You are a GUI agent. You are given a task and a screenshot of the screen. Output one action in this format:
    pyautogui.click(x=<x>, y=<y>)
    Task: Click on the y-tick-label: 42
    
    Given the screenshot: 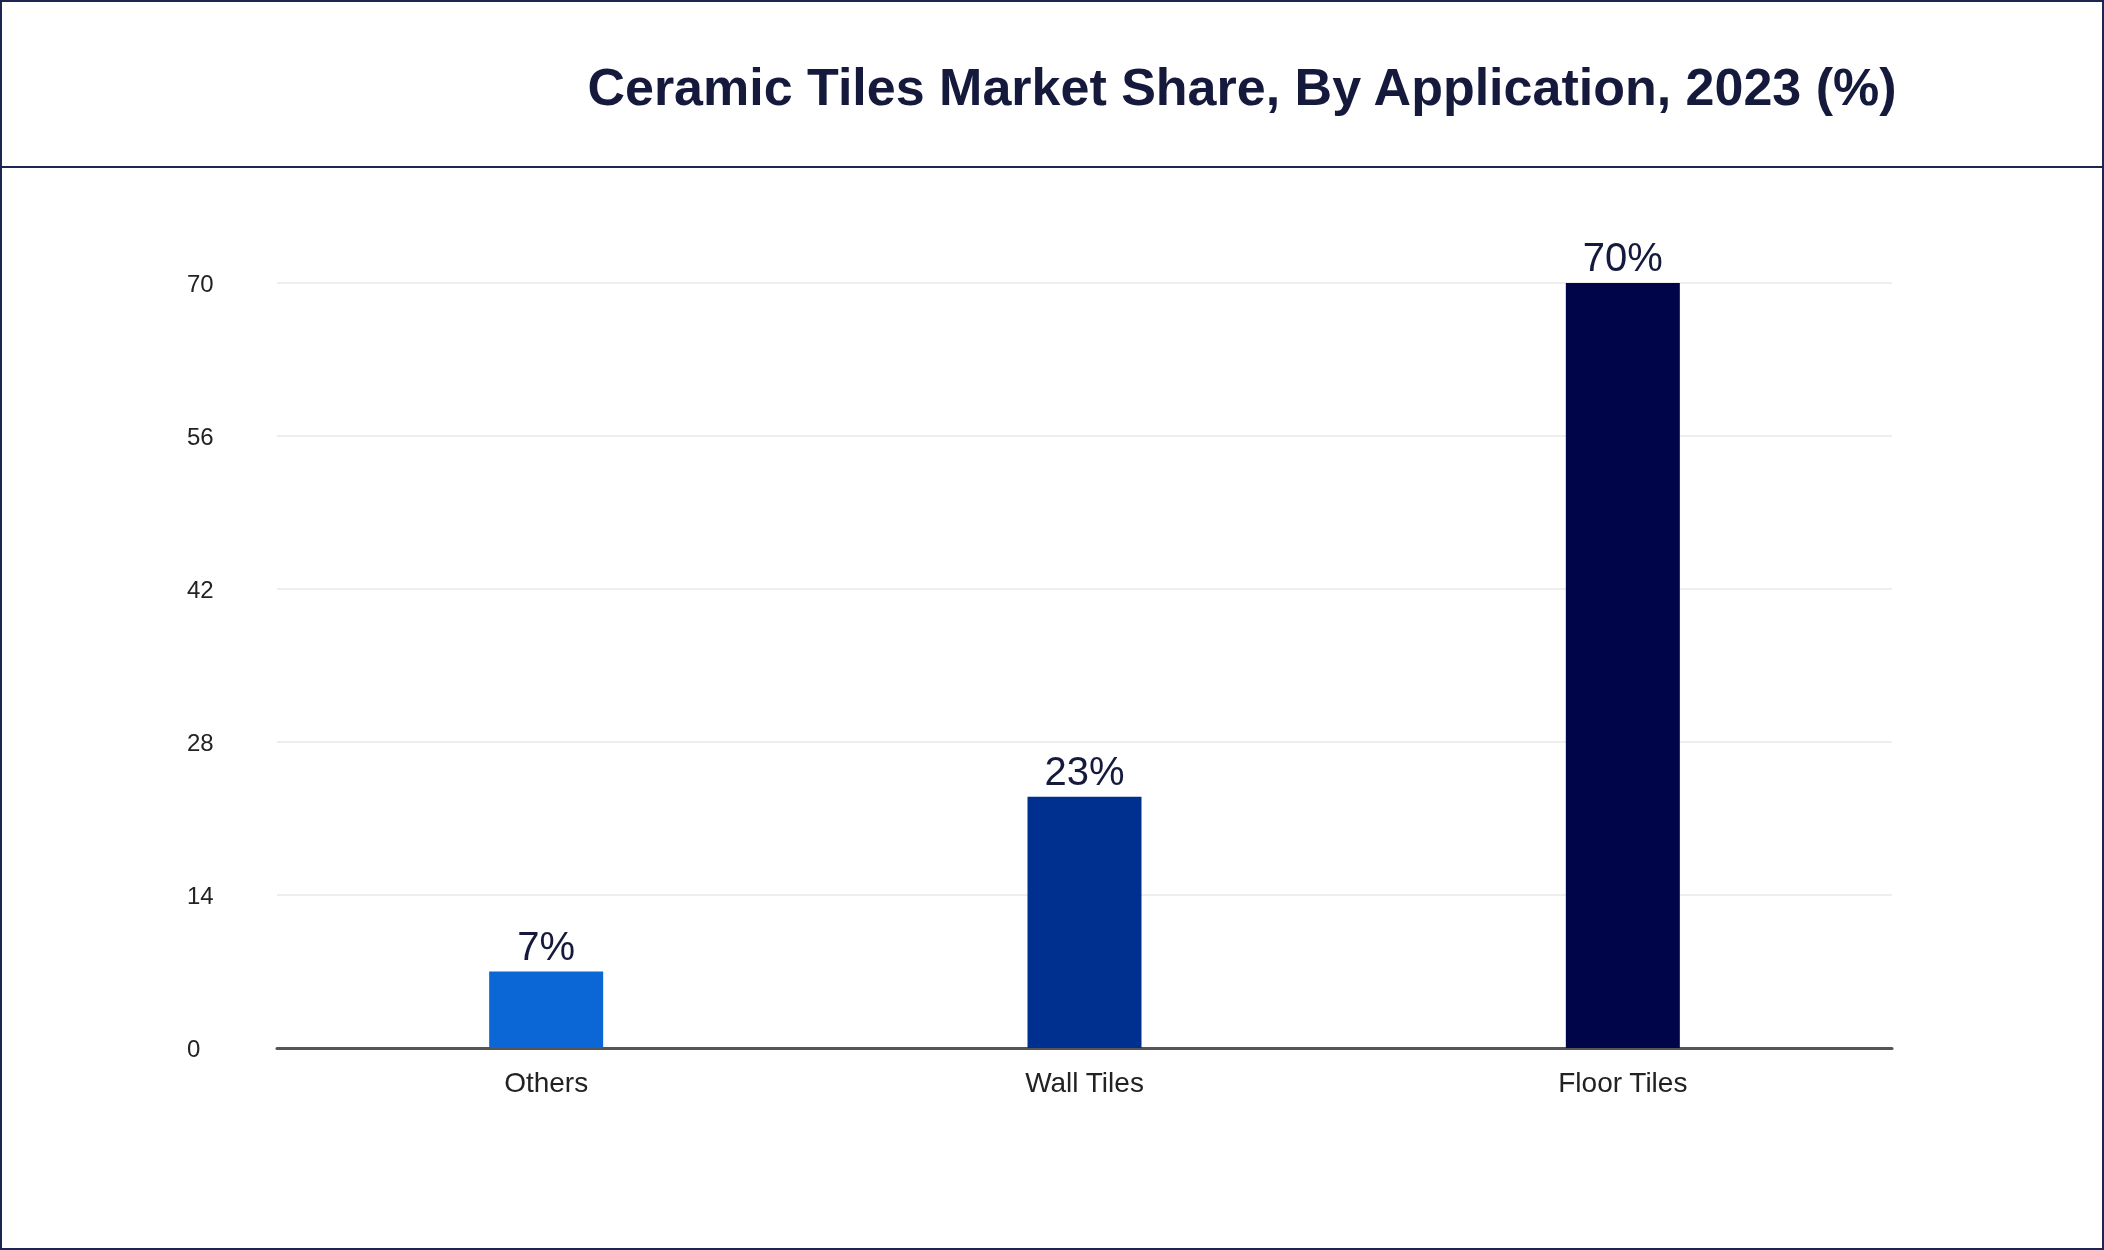 What is the action you would take?
    pyautogui.click(x=200, y=589)
    